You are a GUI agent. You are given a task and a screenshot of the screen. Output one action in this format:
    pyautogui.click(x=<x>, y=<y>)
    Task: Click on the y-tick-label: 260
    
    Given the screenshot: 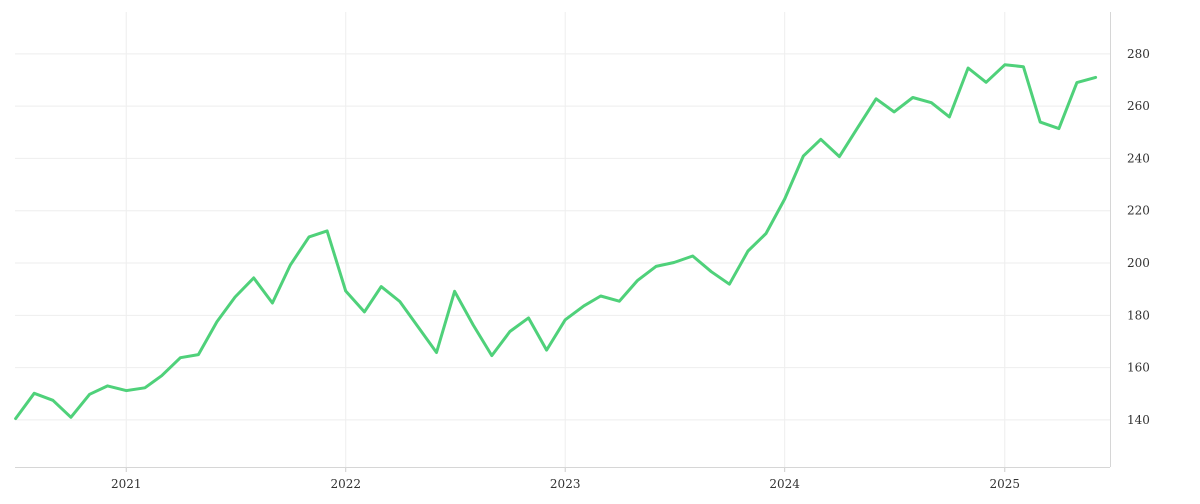 What is the action you would take?
    pyautogui.click(x=1138, y=106)
    